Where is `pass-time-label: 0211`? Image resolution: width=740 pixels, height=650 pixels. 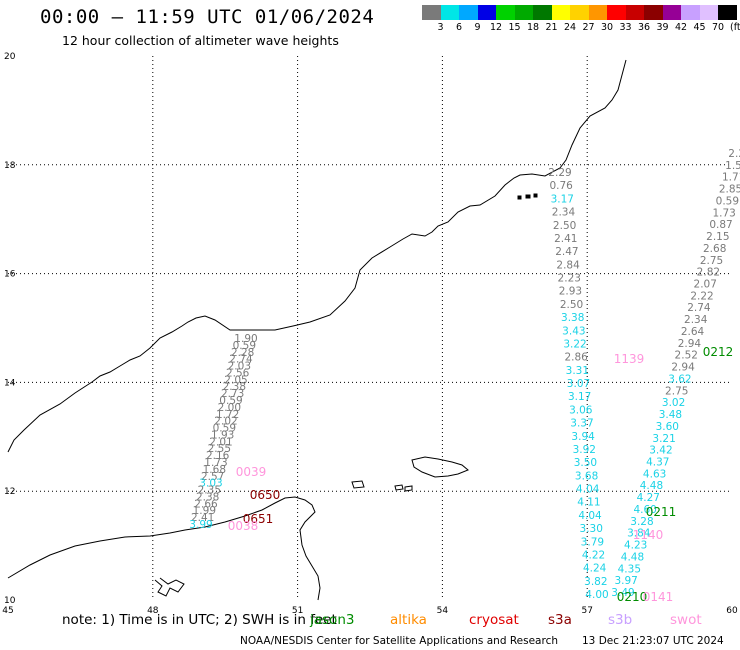 pass-time-label: 0211 is located at coordinates (661, 512).